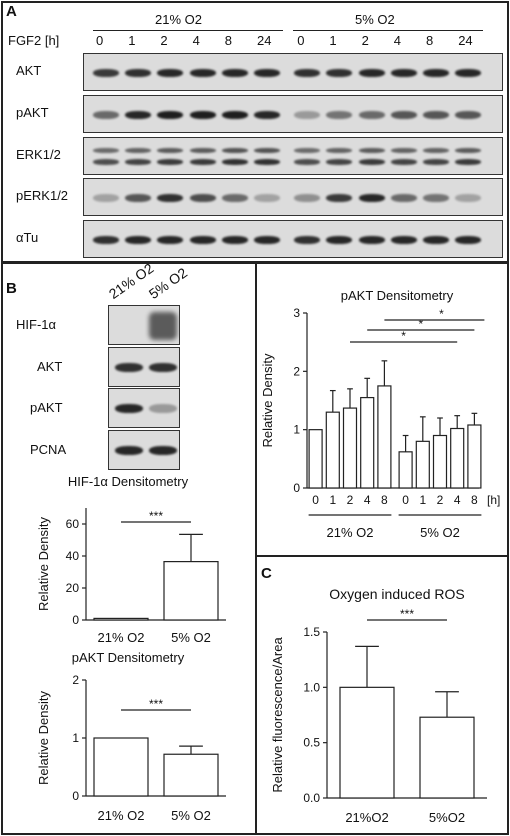  What do you see at coordinates (38, 154) in the screenshot?
I see `blot-row-label: ERK1/2` at bounding box center [38, 154].